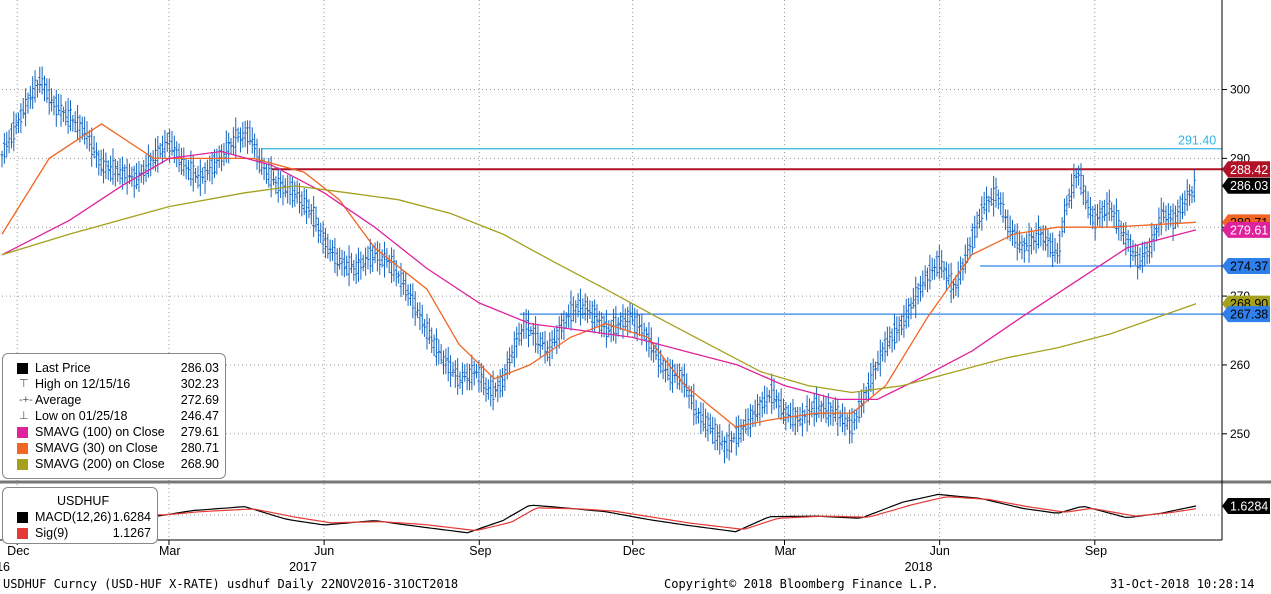 Image resolution: width=1271 pixels, height=594 pixels. I want to click on legend-item: Sig(9) 1.1267, so click(80, 533).